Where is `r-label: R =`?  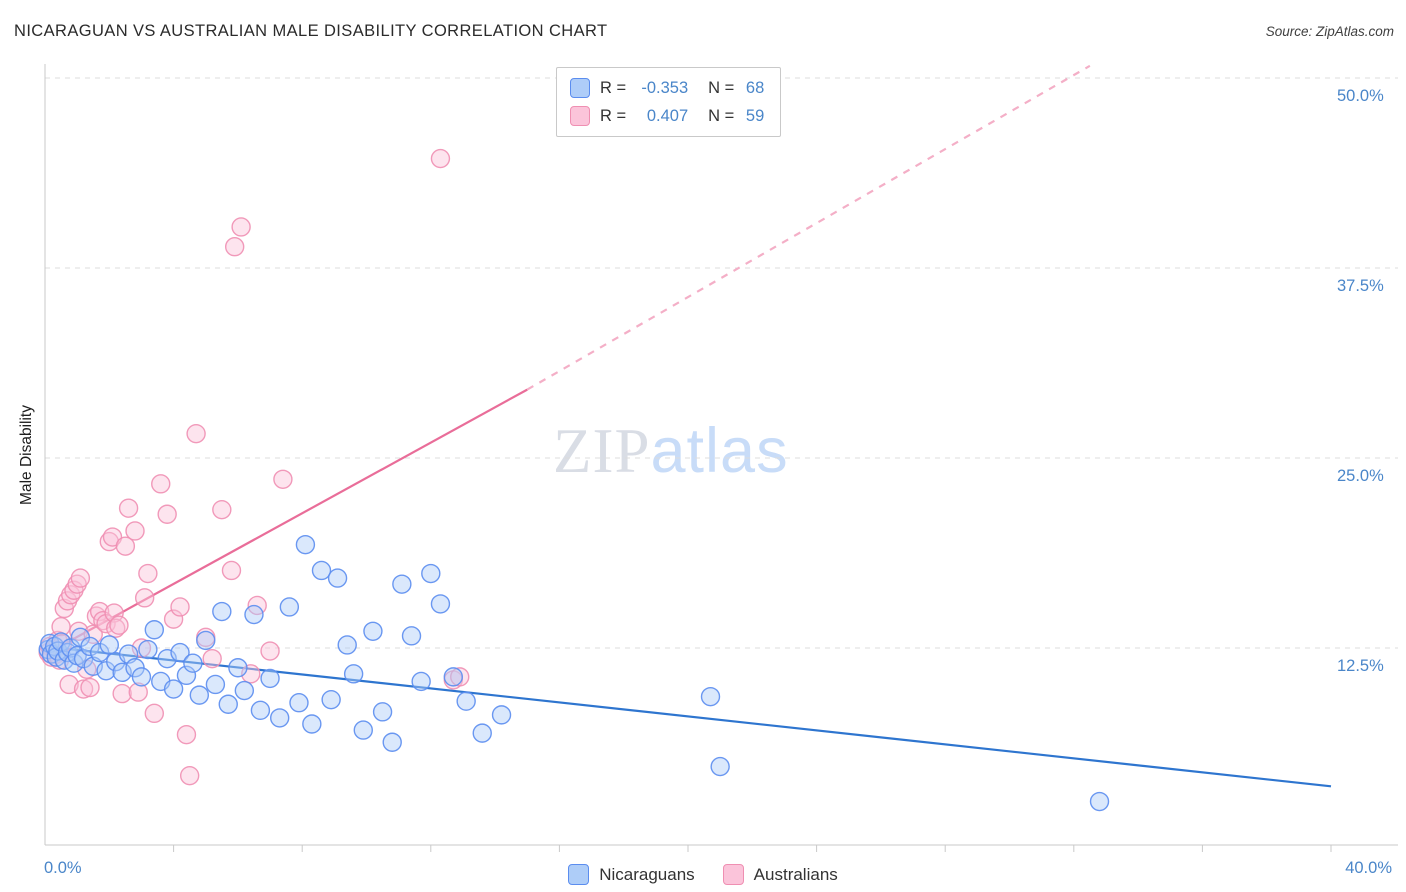 r-label: R = is located at coordinates (613, 115).